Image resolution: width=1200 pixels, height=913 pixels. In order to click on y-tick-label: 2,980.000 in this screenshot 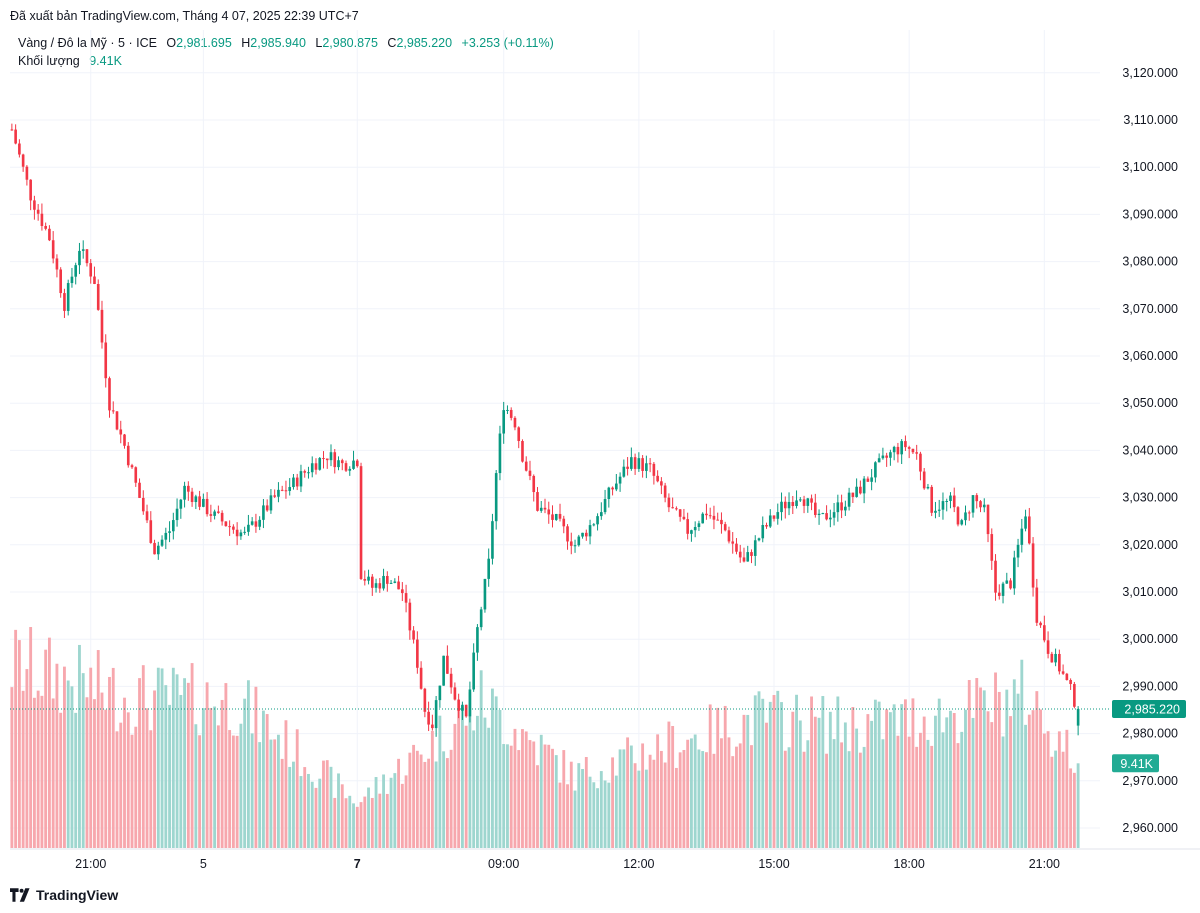, I will do `click(1150, 734)`.